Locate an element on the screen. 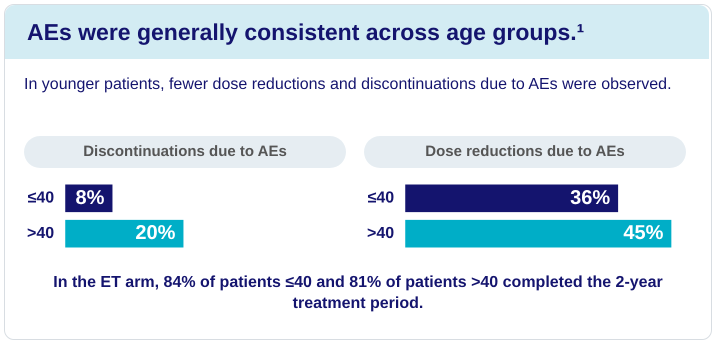 The image size is (716, 344). data-label: 45% is located at coordinates (643, 233).